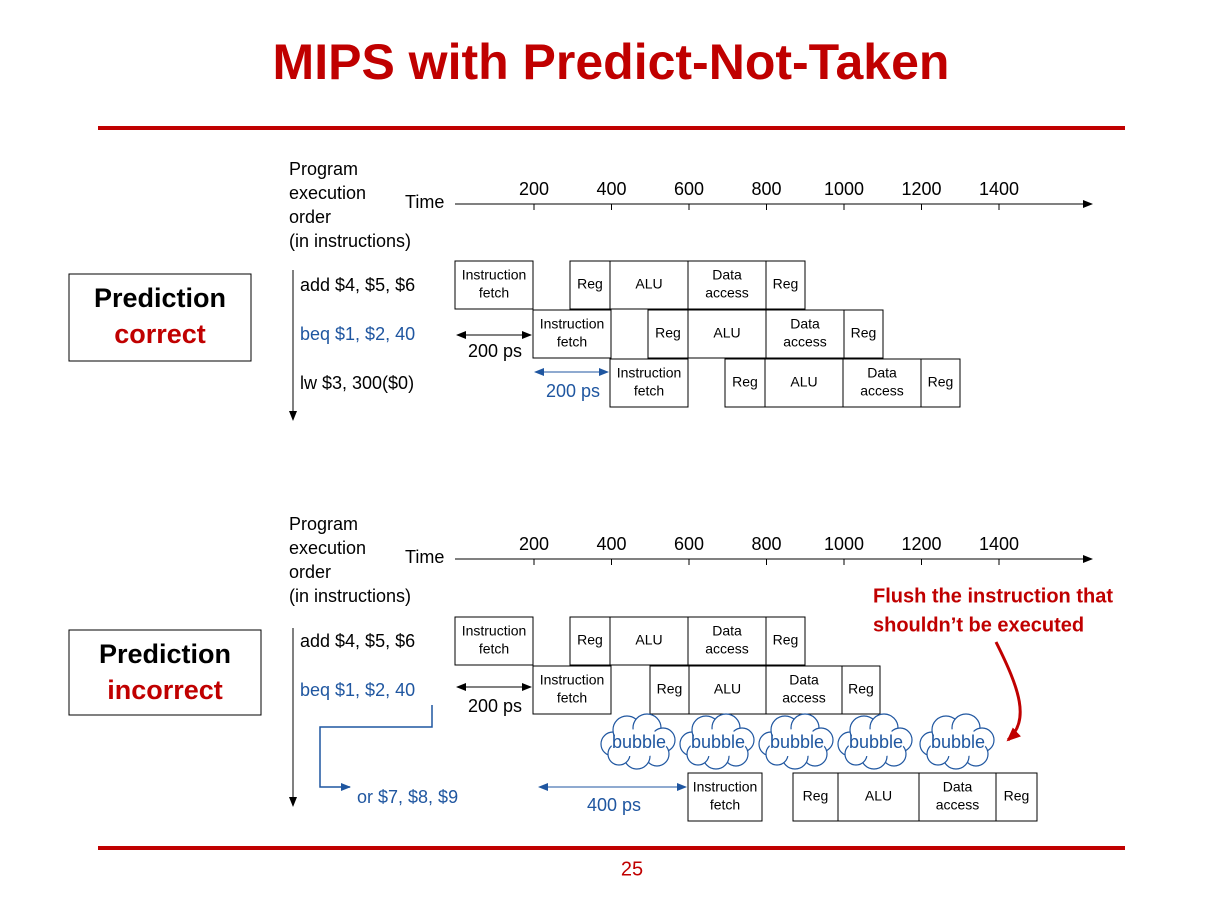 The image size is (1214, 906). I want to click on branch-arrow, so click(376, 748).